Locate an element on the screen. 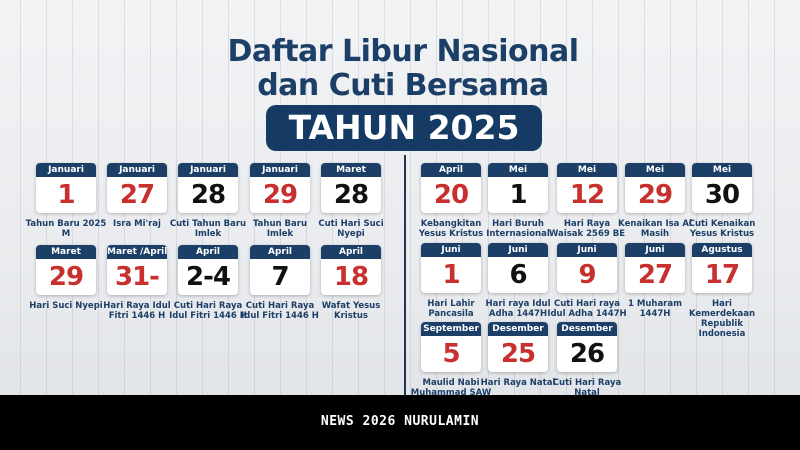 The height and width of the screenshot is (450, 800). calendar-card: April 7 is located at coordinates (280, 270).